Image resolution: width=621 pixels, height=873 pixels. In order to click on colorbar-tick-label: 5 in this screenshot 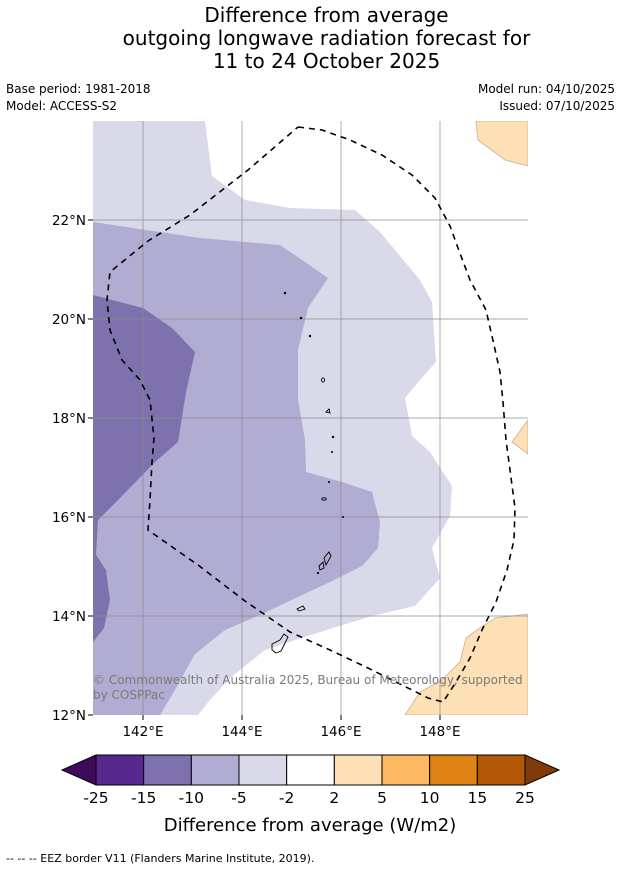, I will do `click(382, 798)`.